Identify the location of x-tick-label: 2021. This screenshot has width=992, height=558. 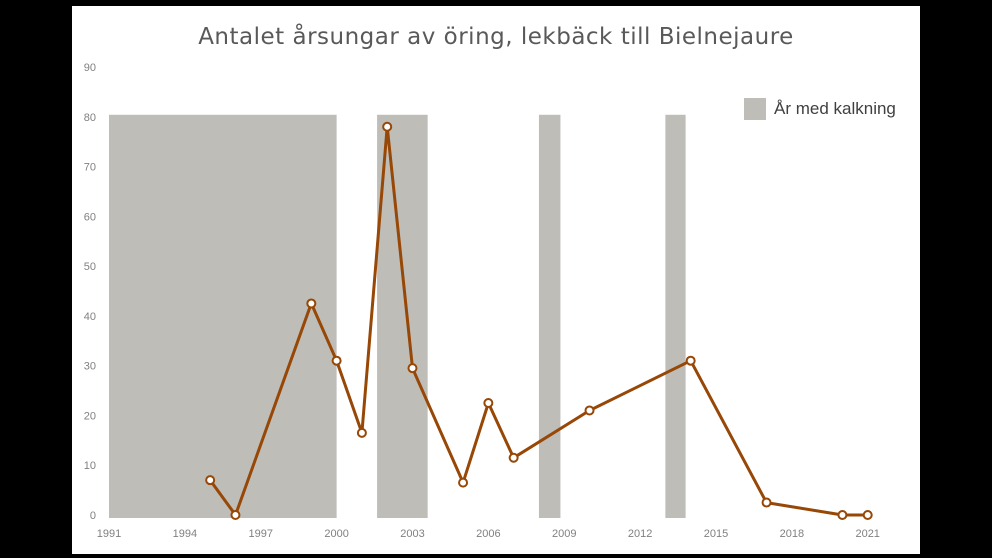
(867, 534).